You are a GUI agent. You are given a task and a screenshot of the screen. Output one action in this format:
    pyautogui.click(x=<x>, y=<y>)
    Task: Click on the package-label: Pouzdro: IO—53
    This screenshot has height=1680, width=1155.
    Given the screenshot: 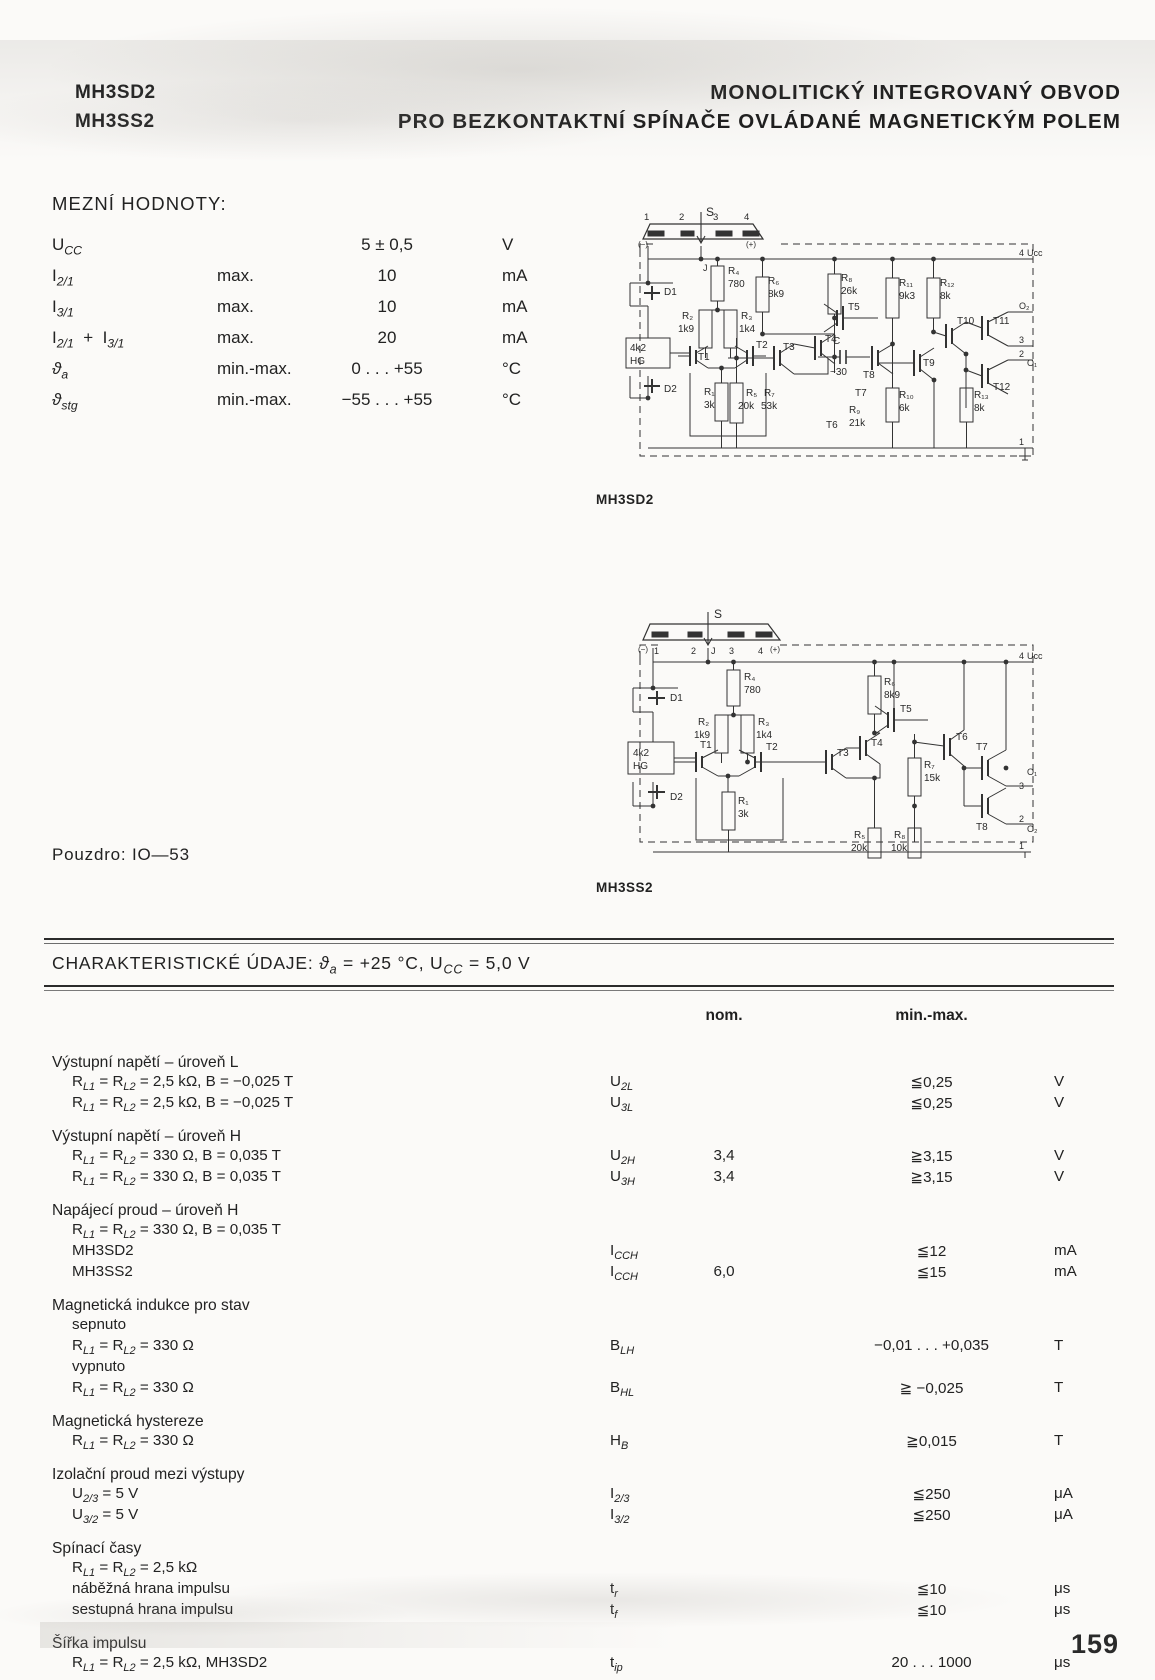 What is the action you would take?
    pyautogui.click(x=121, y=854)
    